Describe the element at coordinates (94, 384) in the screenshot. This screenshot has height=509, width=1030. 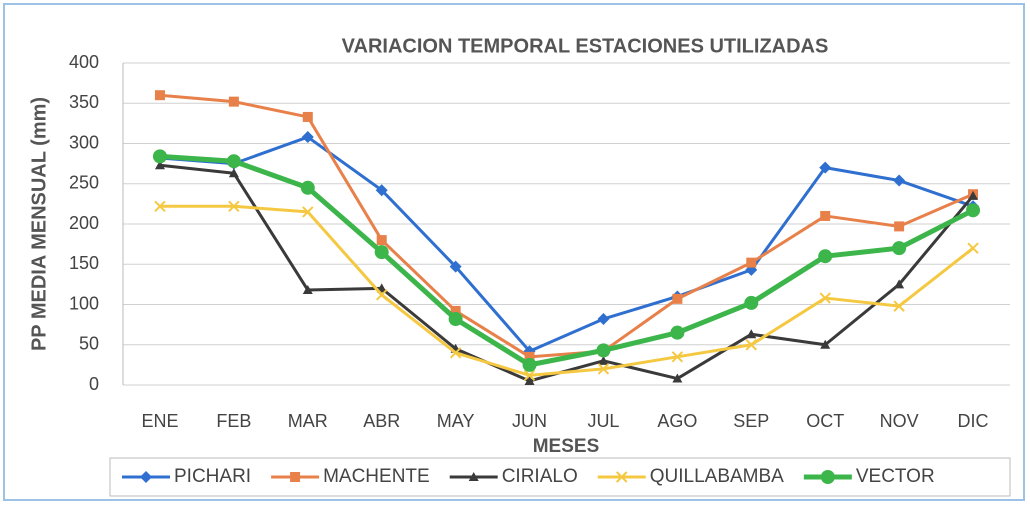
I see `y-tick-label: 0` at that location.